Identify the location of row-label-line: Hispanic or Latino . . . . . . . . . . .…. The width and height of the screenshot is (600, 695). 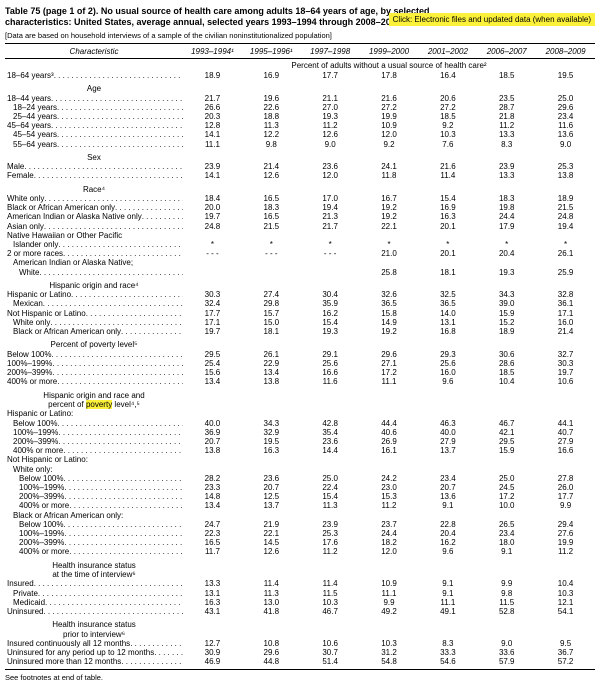
(94, 294).